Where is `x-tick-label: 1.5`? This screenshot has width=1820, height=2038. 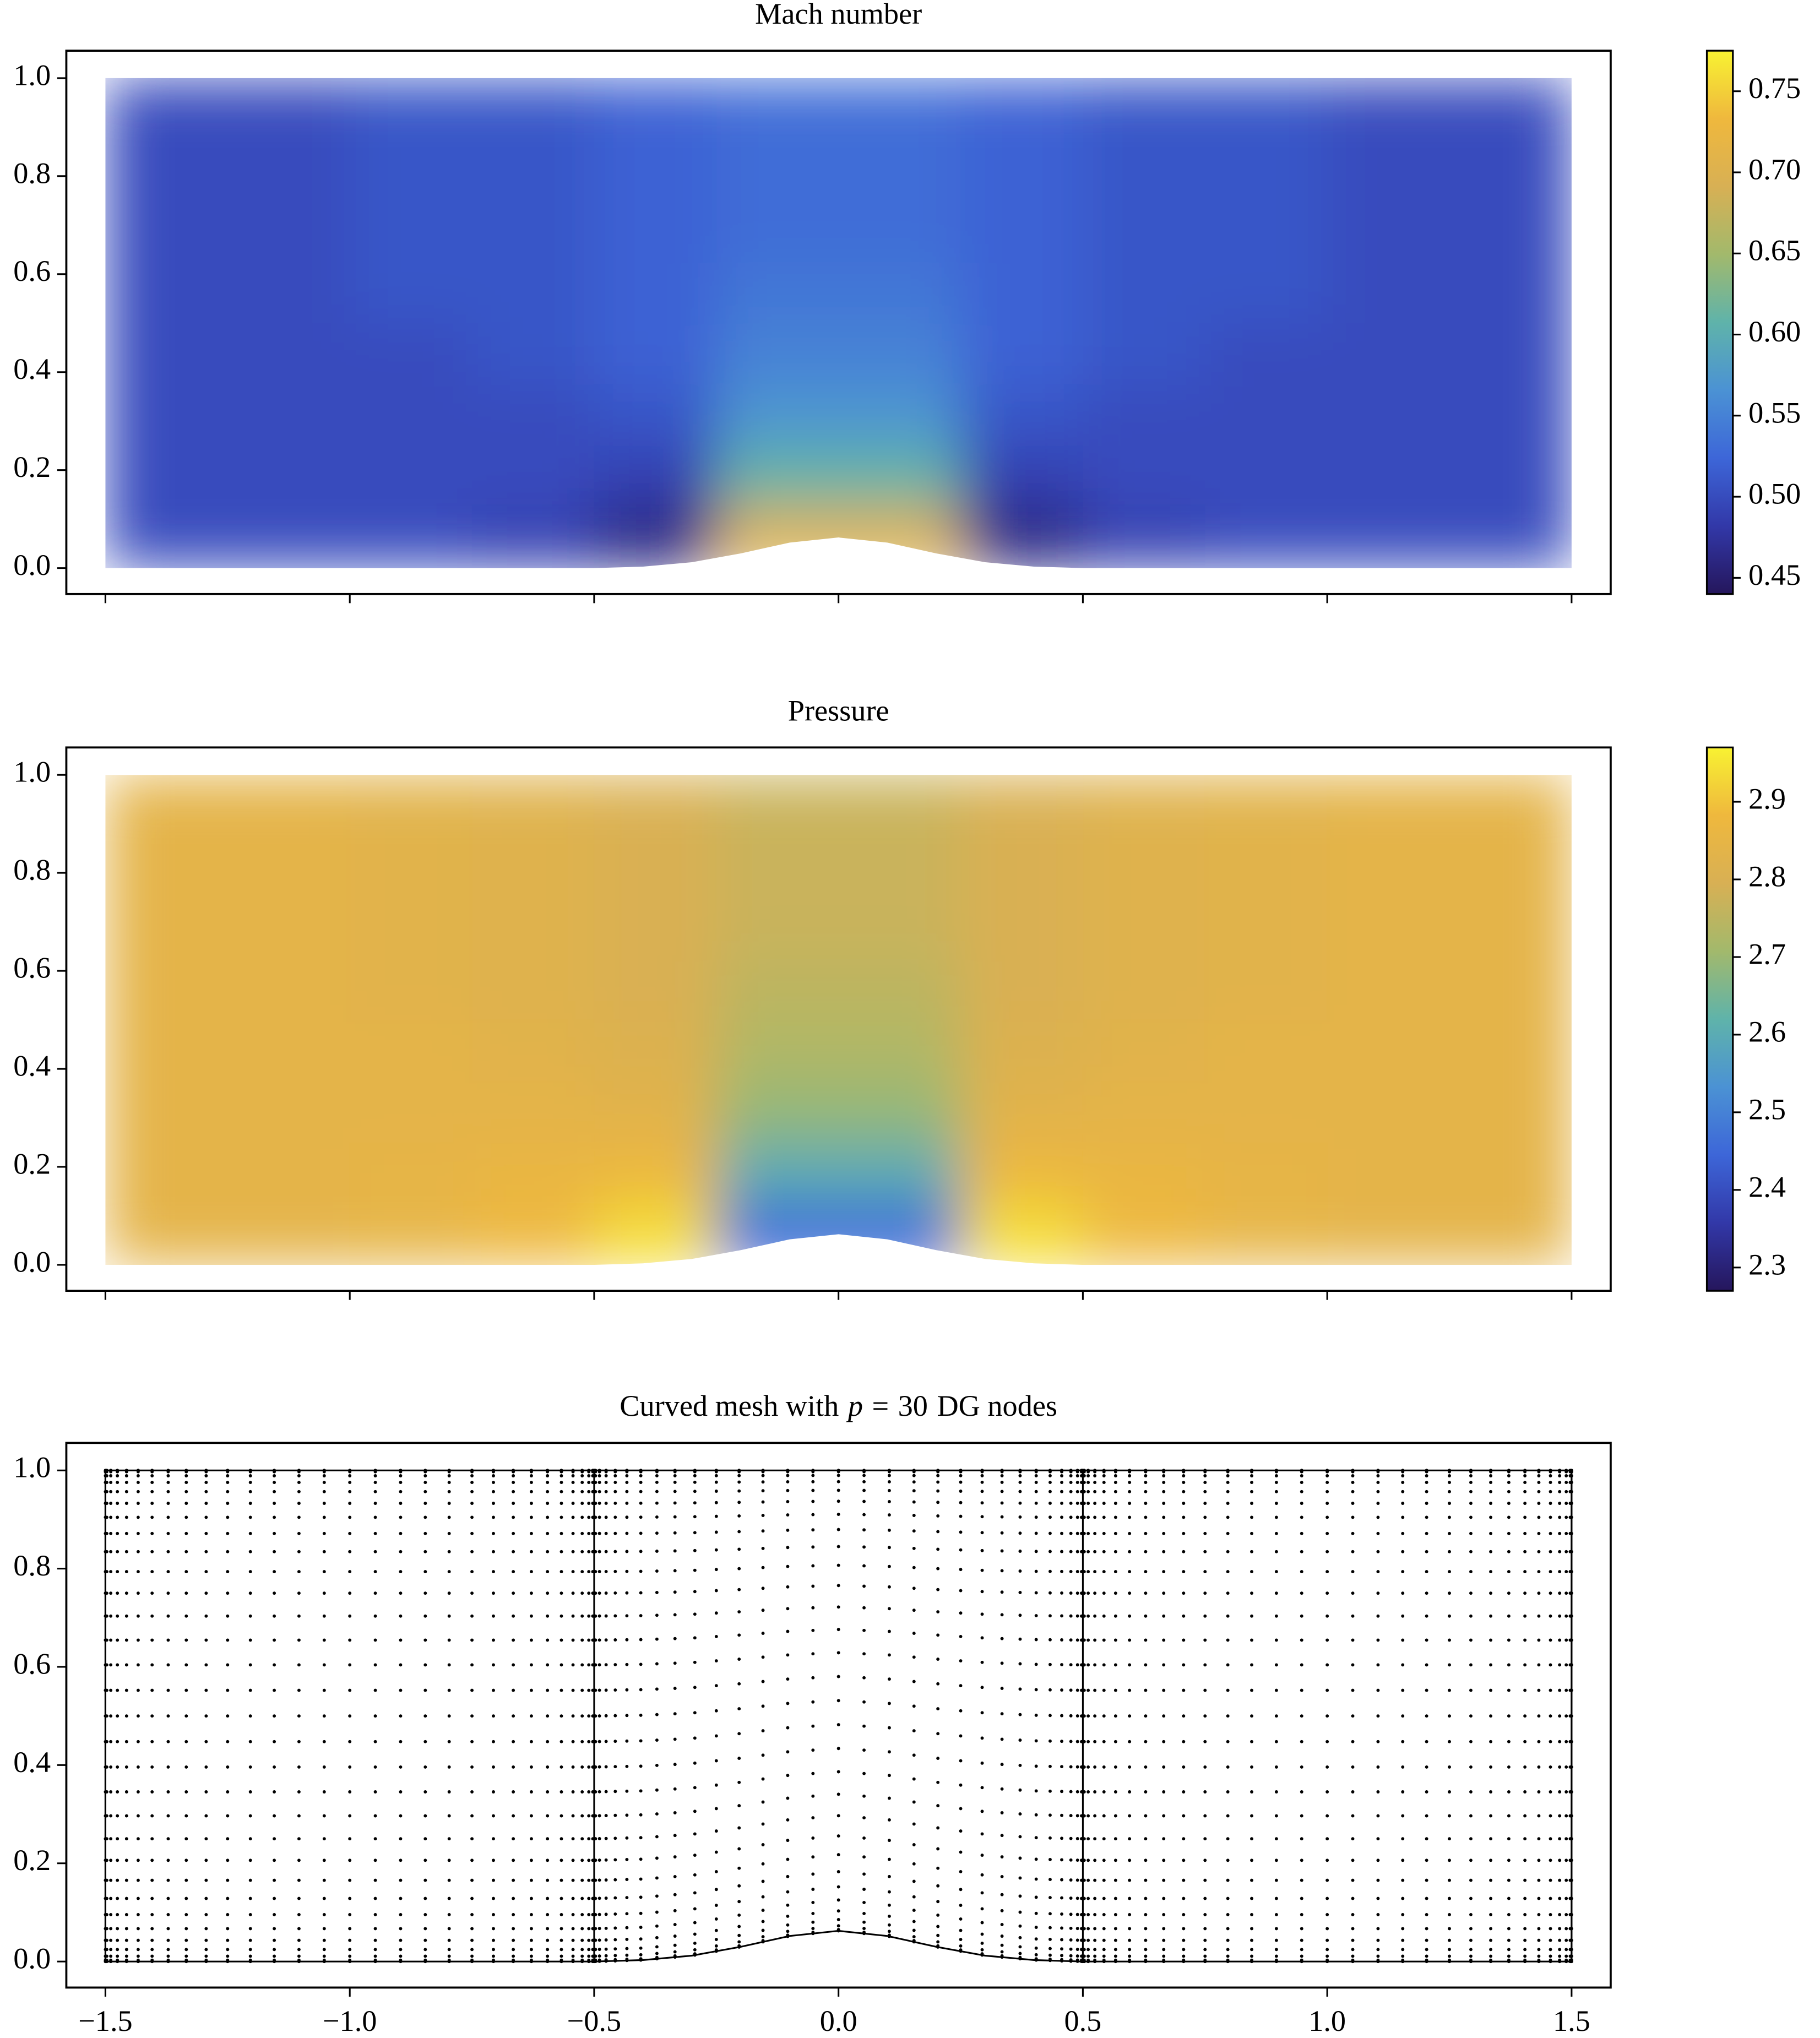 x-tick-label: 1.5 is located at coordinates (1572, 2020).